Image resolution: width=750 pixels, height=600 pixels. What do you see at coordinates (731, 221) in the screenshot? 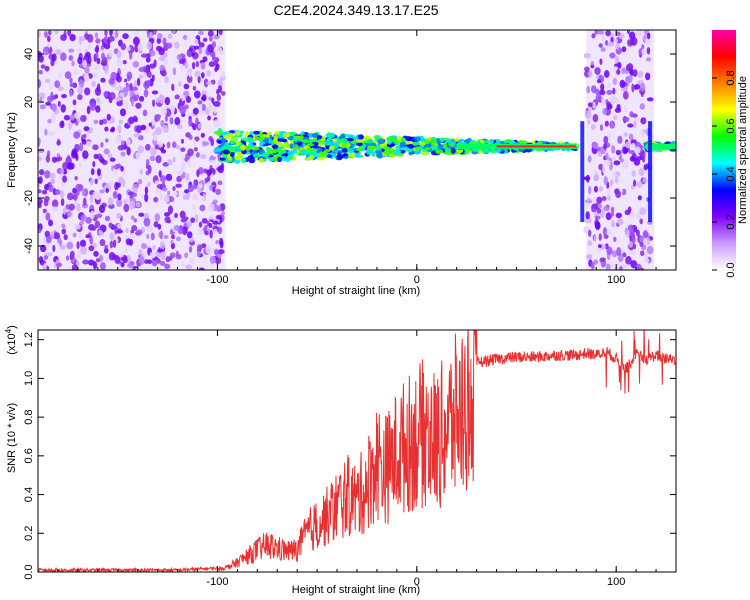
I see `colorbar-tick-label: 0.2` at bounding box center [731, 221].